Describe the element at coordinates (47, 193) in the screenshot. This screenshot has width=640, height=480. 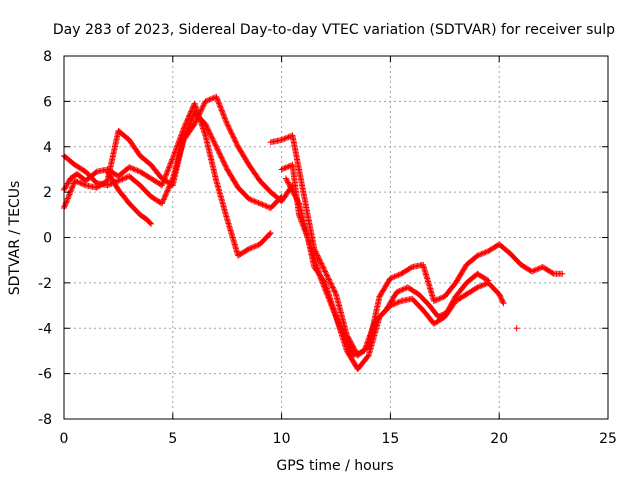
I see `y-tick-label: 2` at that location.